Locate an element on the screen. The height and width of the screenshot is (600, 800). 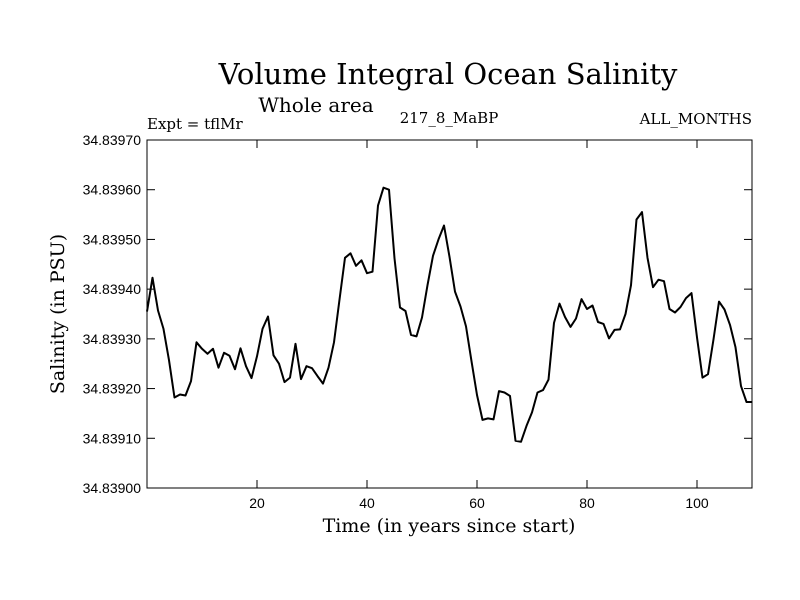
chart-title: Volume Integral Ocean Salinity is located at coordinates (448, 74).